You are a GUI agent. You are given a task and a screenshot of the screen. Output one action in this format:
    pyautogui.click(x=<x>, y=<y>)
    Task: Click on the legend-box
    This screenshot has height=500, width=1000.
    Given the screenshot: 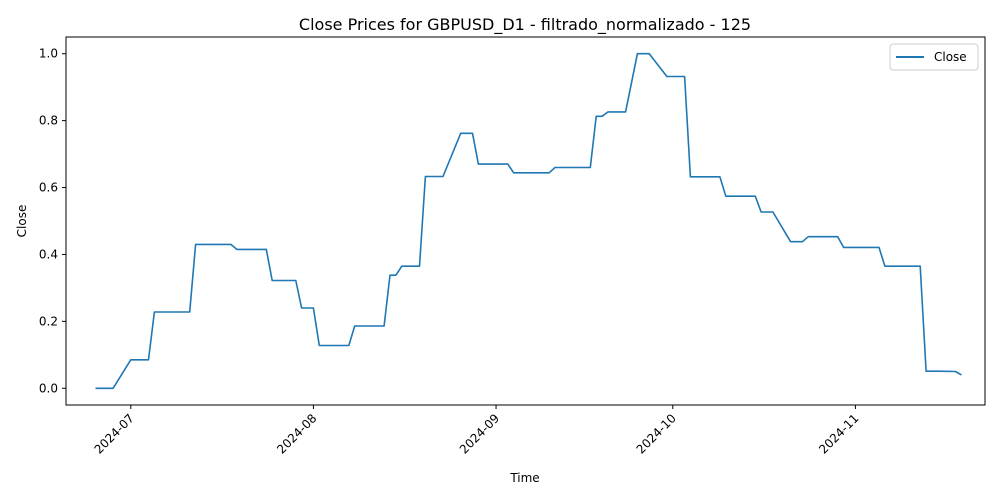 What is the action you would take?
    pyautogui.click(x=934, y=57)
    